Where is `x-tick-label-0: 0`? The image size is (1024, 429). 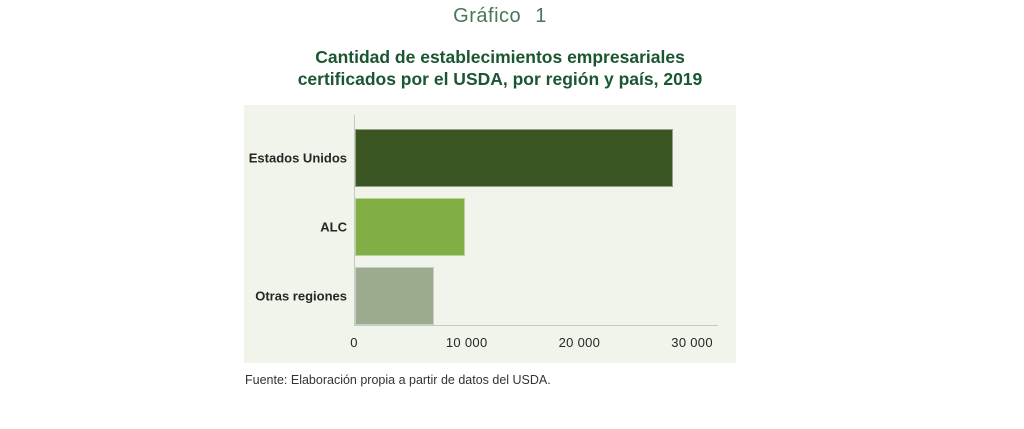
x-tick-label-0: 0 is located at coordinates (354, 342).